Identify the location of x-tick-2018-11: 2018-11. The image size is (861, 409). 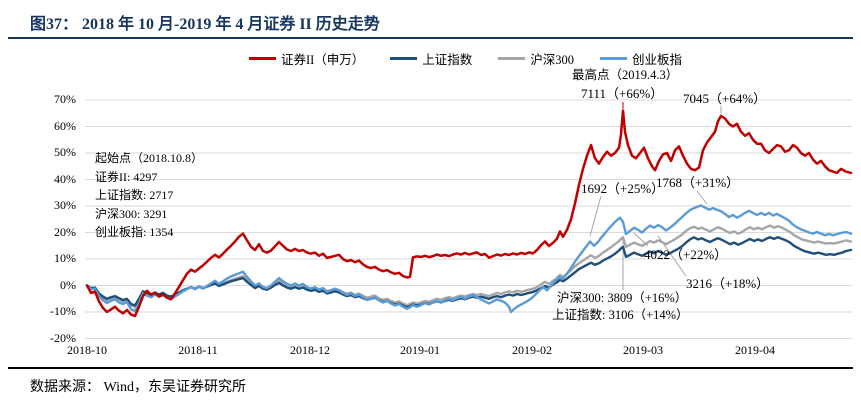
(198, 350).